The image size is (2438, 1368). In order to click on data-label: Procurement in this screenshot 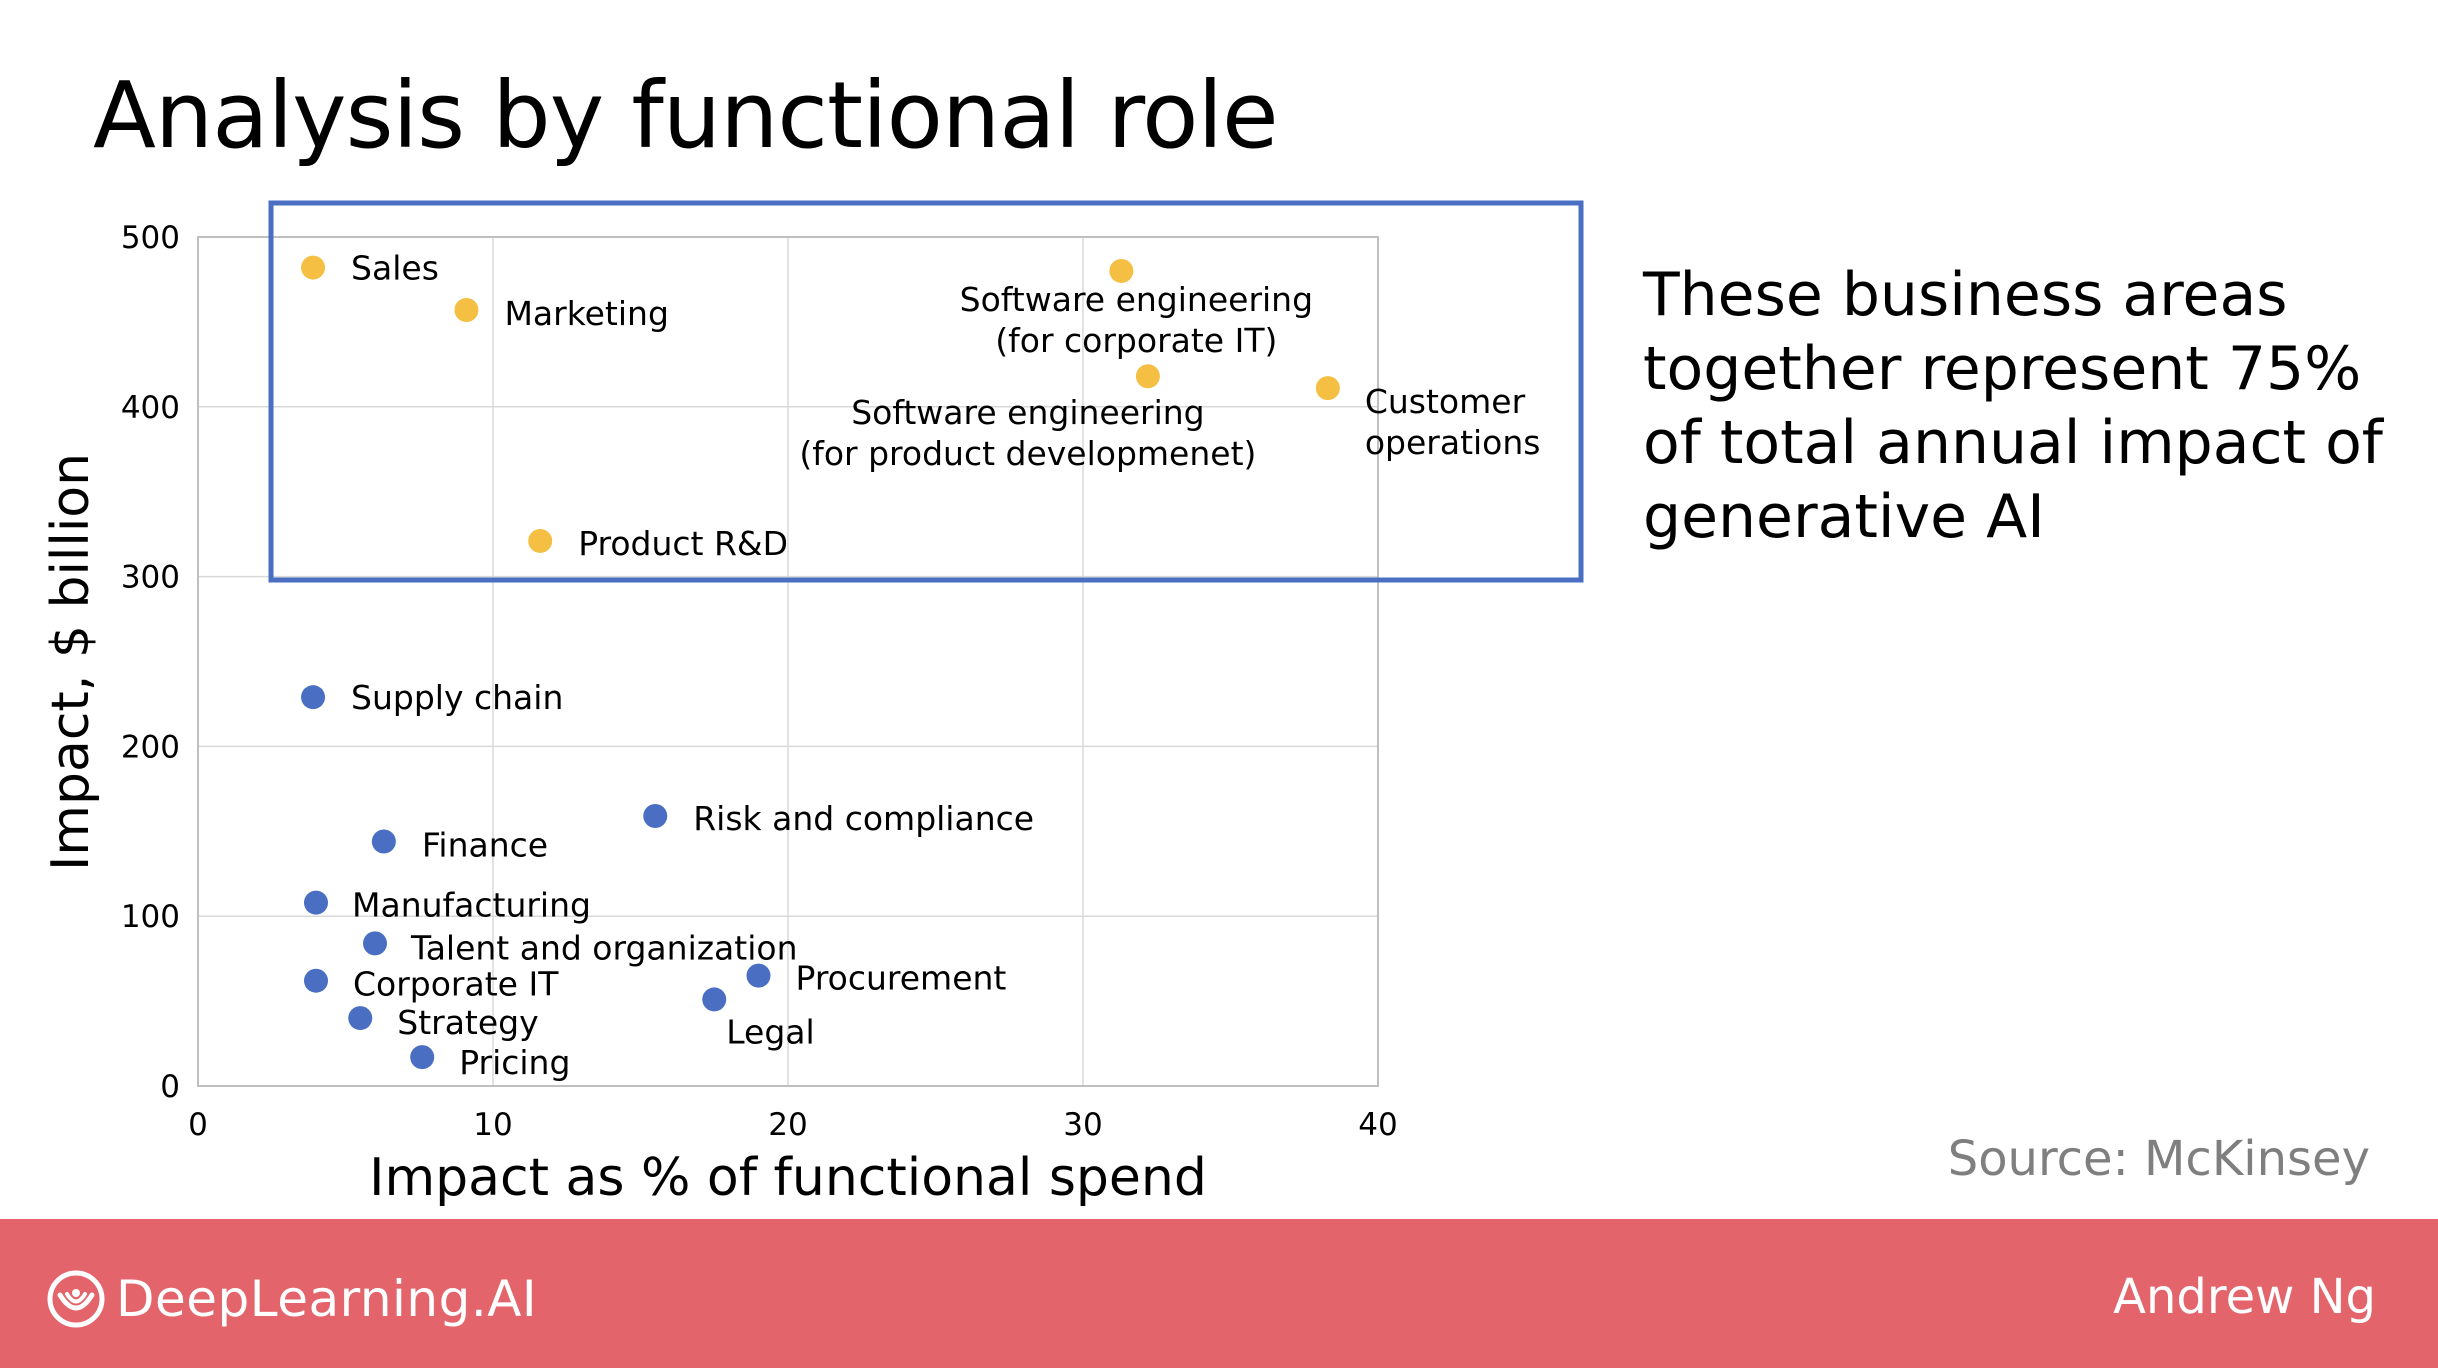, I will do `click(901, 978)`.